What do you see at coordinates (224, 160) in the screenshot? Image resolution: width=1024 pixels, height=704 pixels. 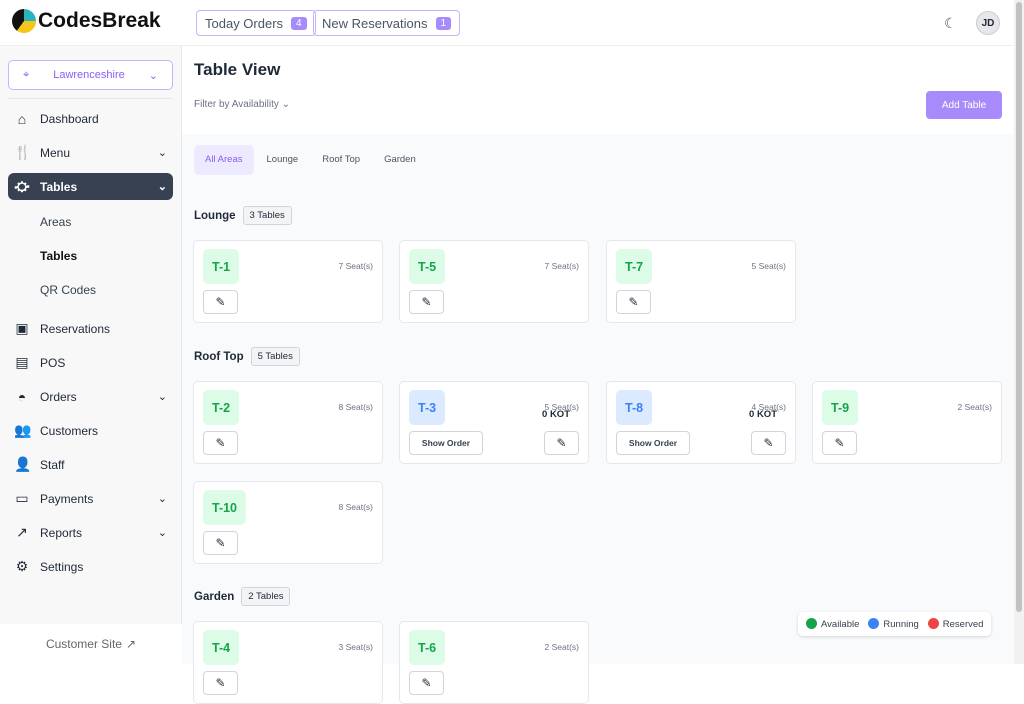 I see `tab-all-areas: All Areas` at bounding box center [224, 160].